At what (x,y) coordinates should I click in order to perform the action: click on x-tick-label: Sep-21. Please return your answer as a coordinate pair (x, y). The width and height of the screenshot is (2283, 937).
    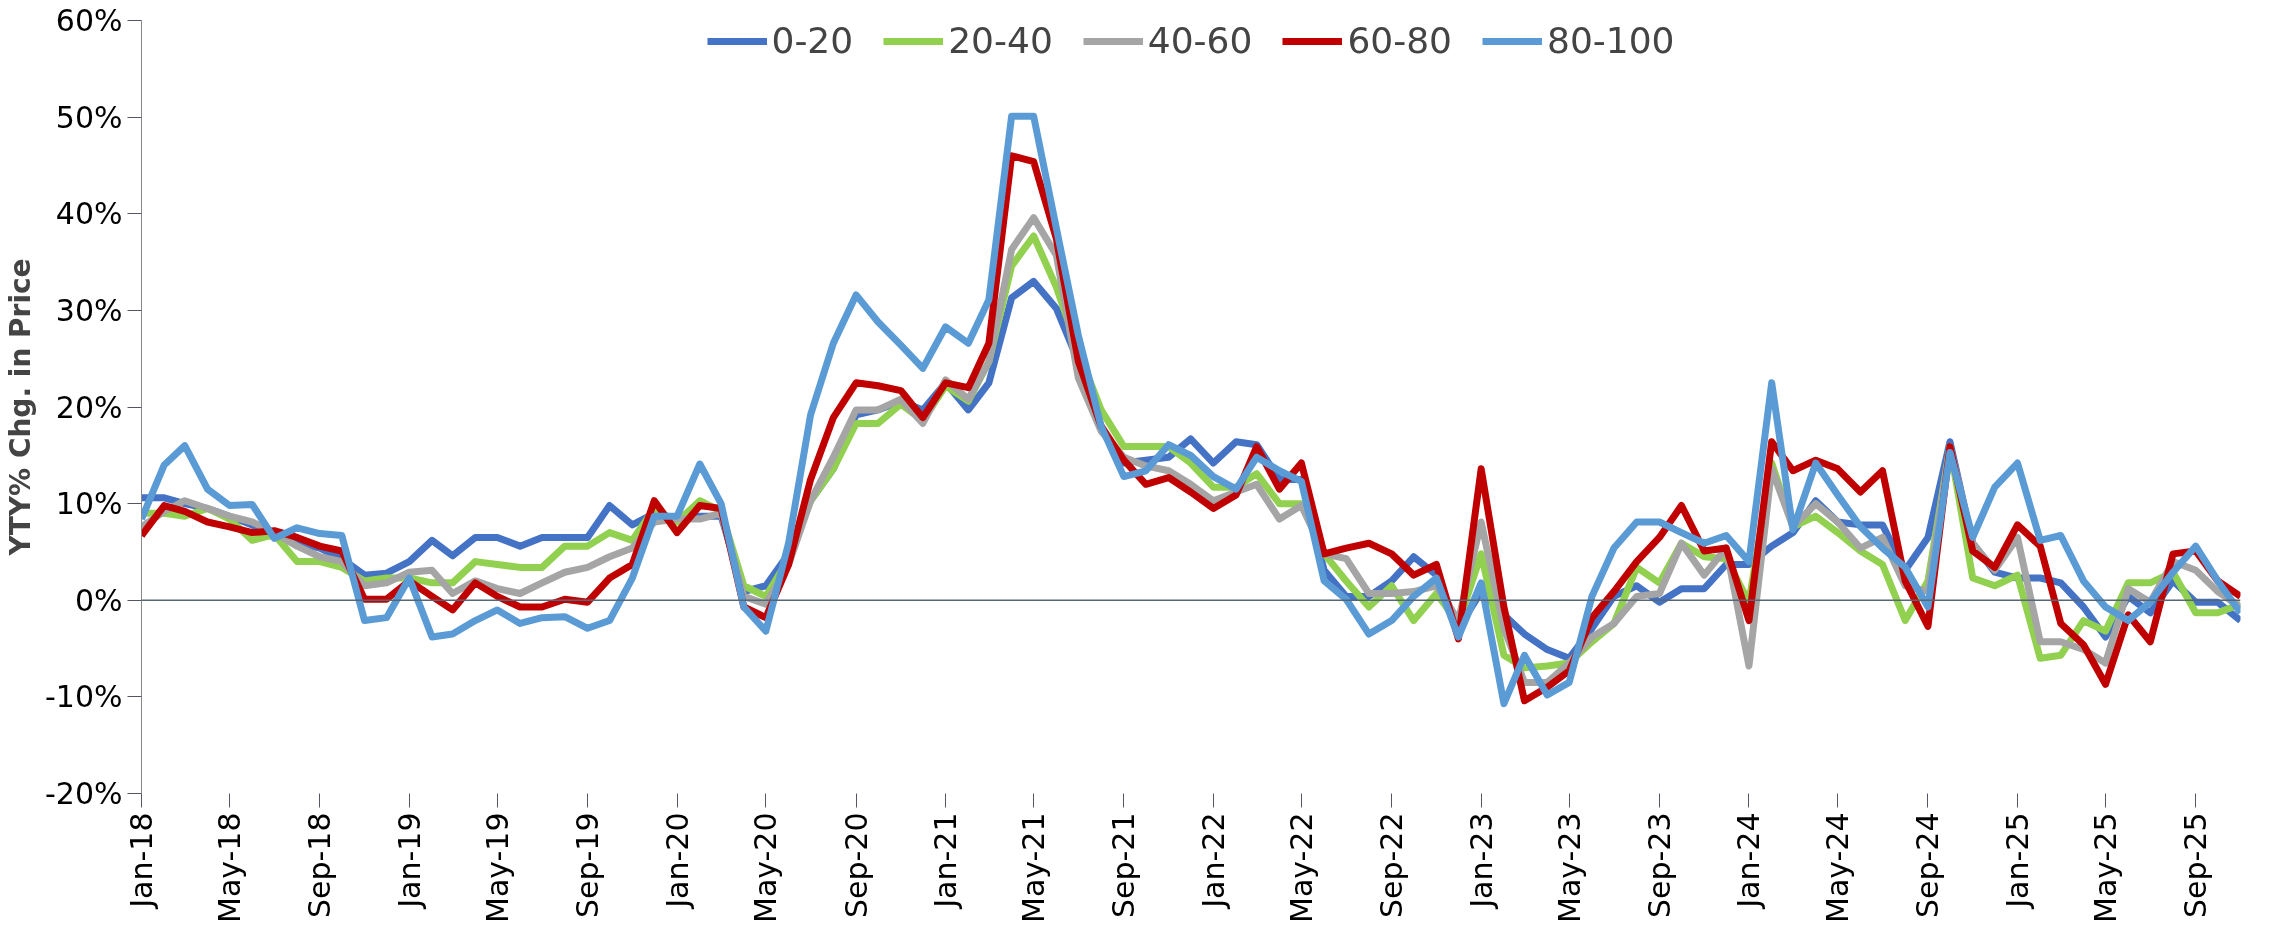
    Looking at the image, I should click on (1124, 865).